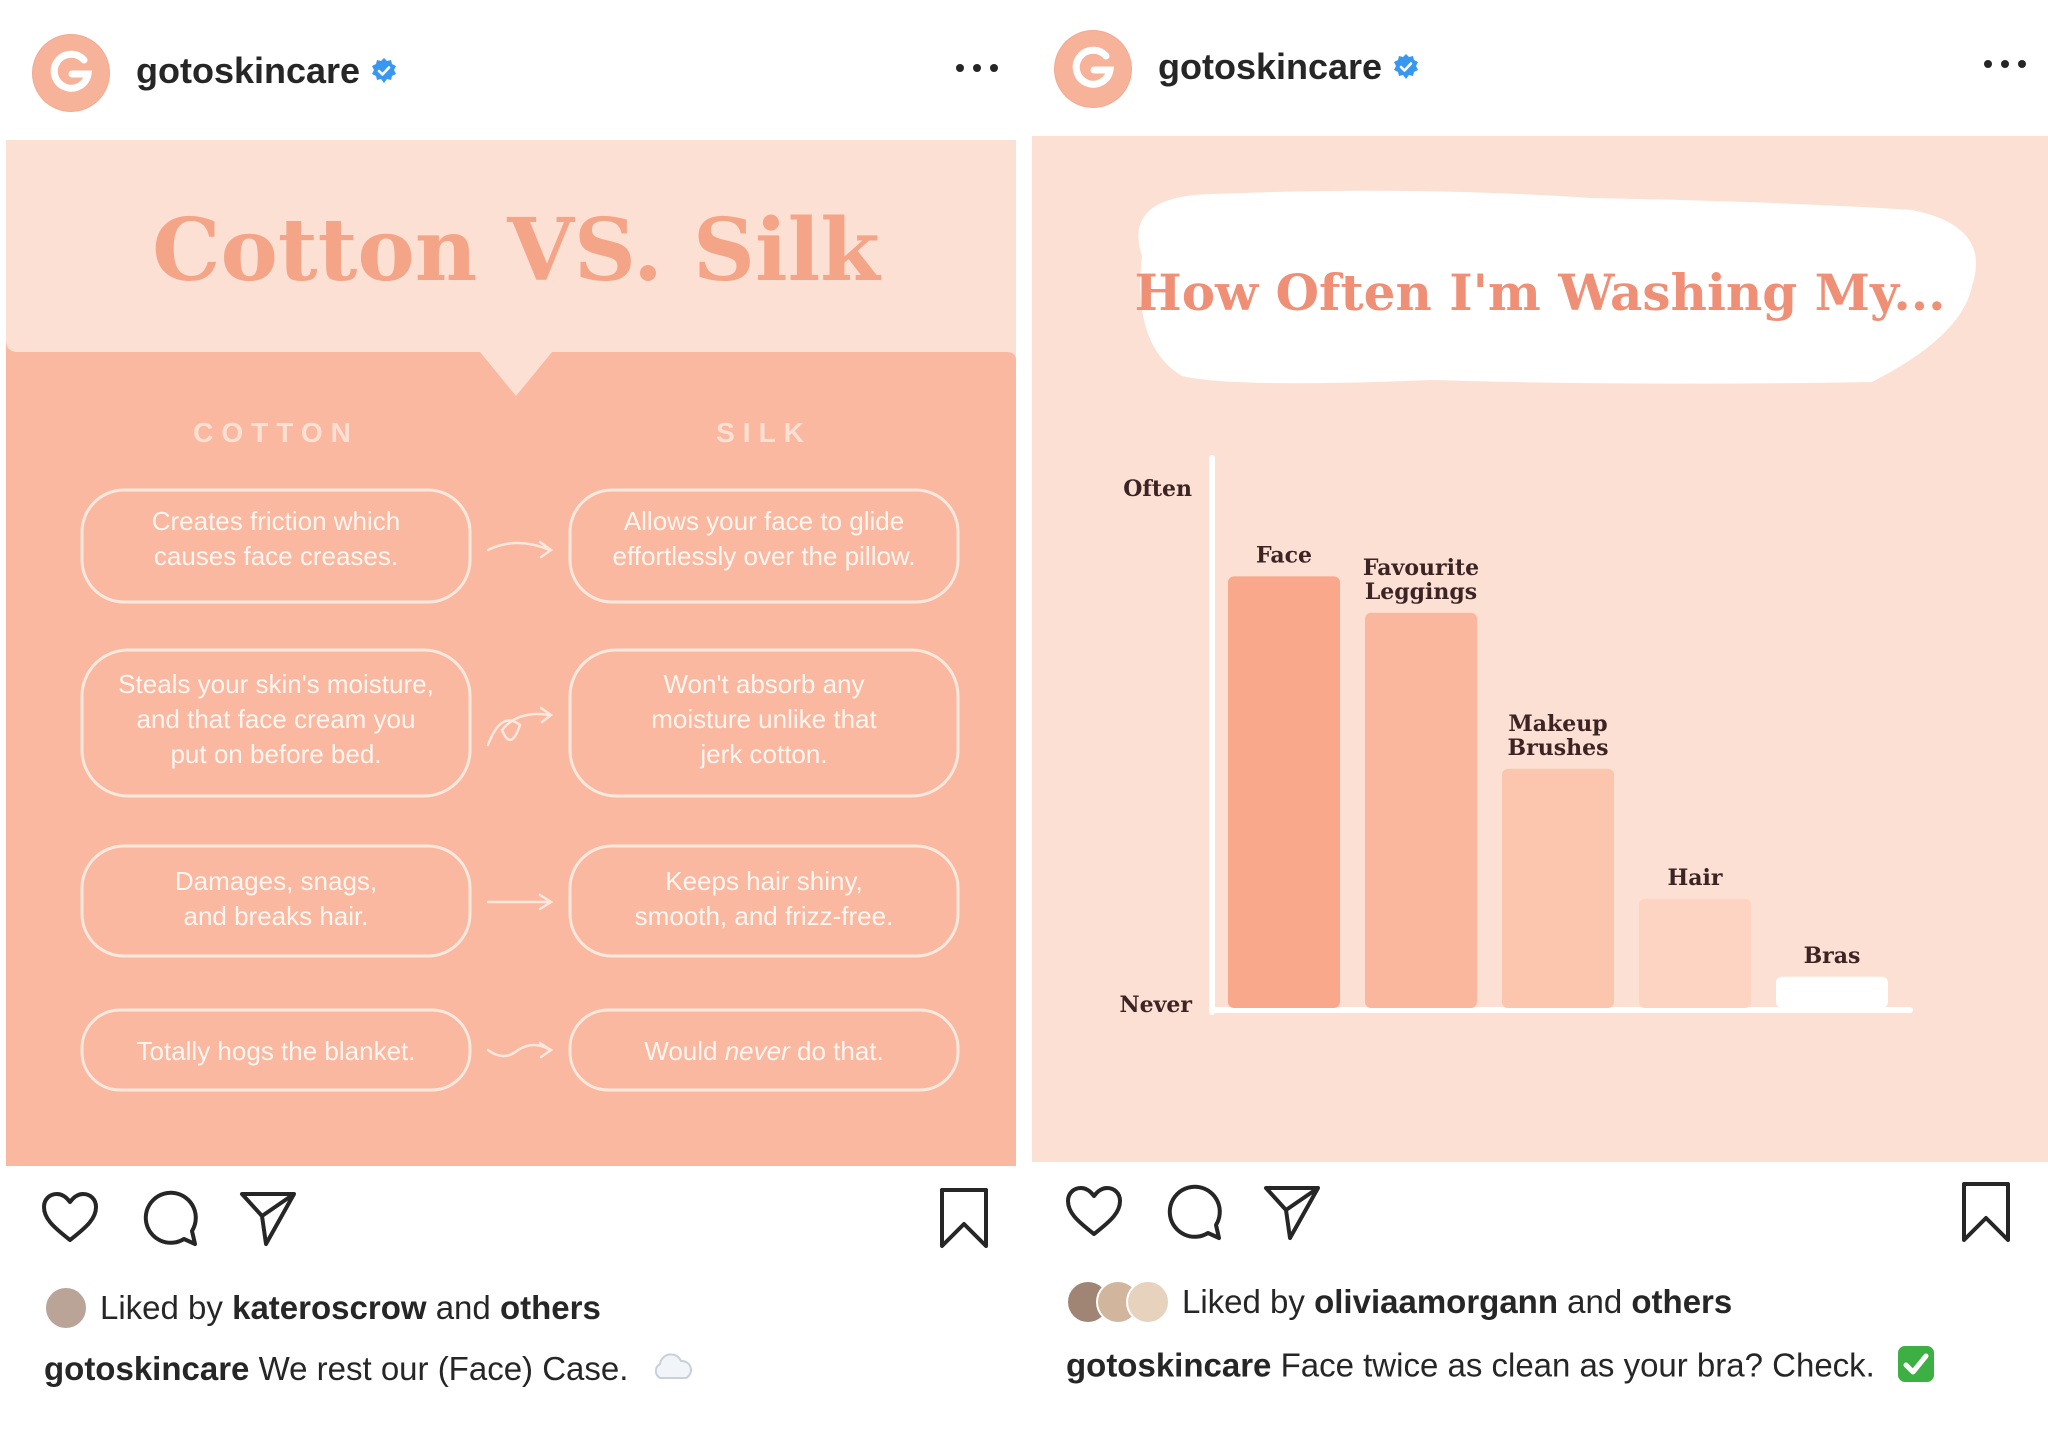 This screenshot has height=1432, width=2048. Describe the element at coordinates (1156, 1005) in the screenshot. I see `y-axis-bottom-label: Never` at that location.